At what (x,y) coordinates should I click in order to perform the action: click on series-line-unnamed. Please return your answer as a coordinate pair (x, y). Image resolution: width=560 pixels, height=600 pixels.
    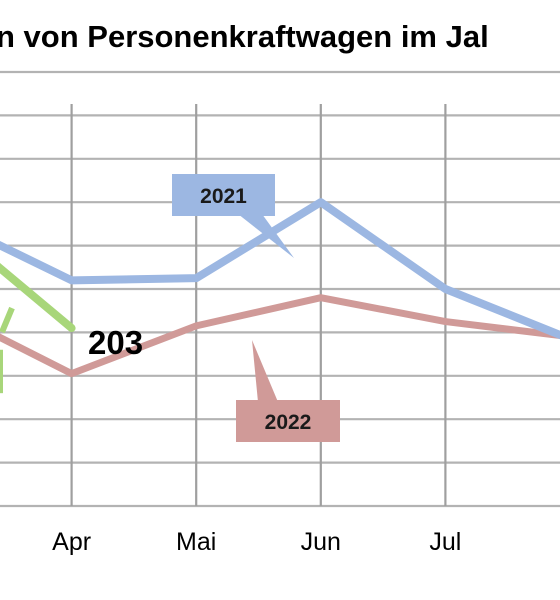
    Looking at the image, I should click on (38, 297).